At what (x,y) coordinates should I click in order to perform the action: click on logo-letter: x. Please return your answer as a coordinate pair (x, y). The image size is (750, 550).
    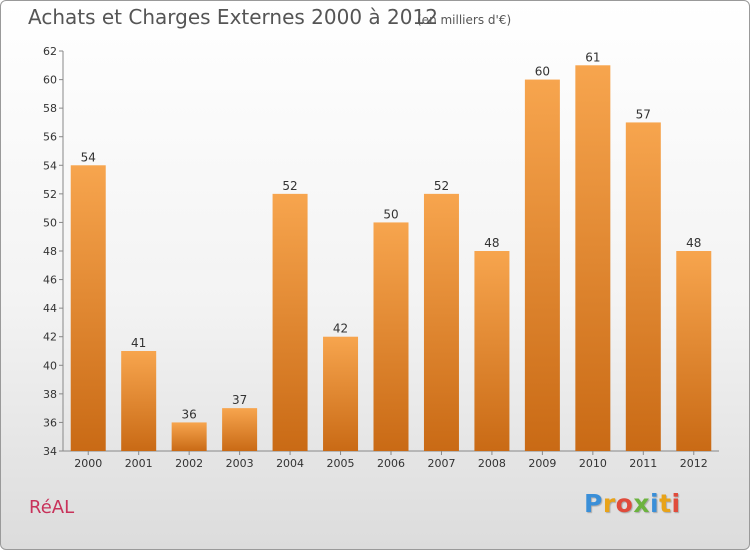
    Looking at the image, I should click on (641, 503).